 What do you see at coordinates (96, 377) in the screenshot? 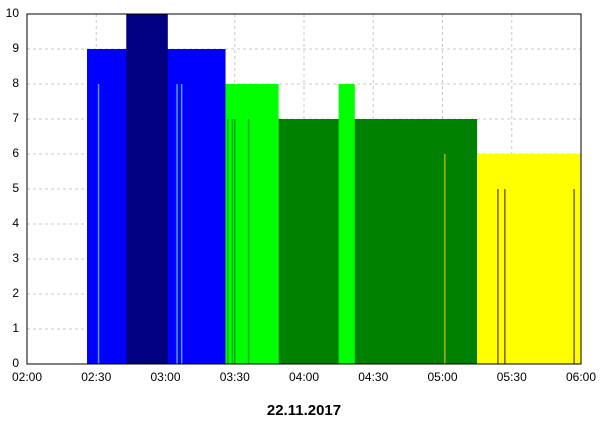
I see `x-tick-label: 02:30` at bounding box center [96, 377].